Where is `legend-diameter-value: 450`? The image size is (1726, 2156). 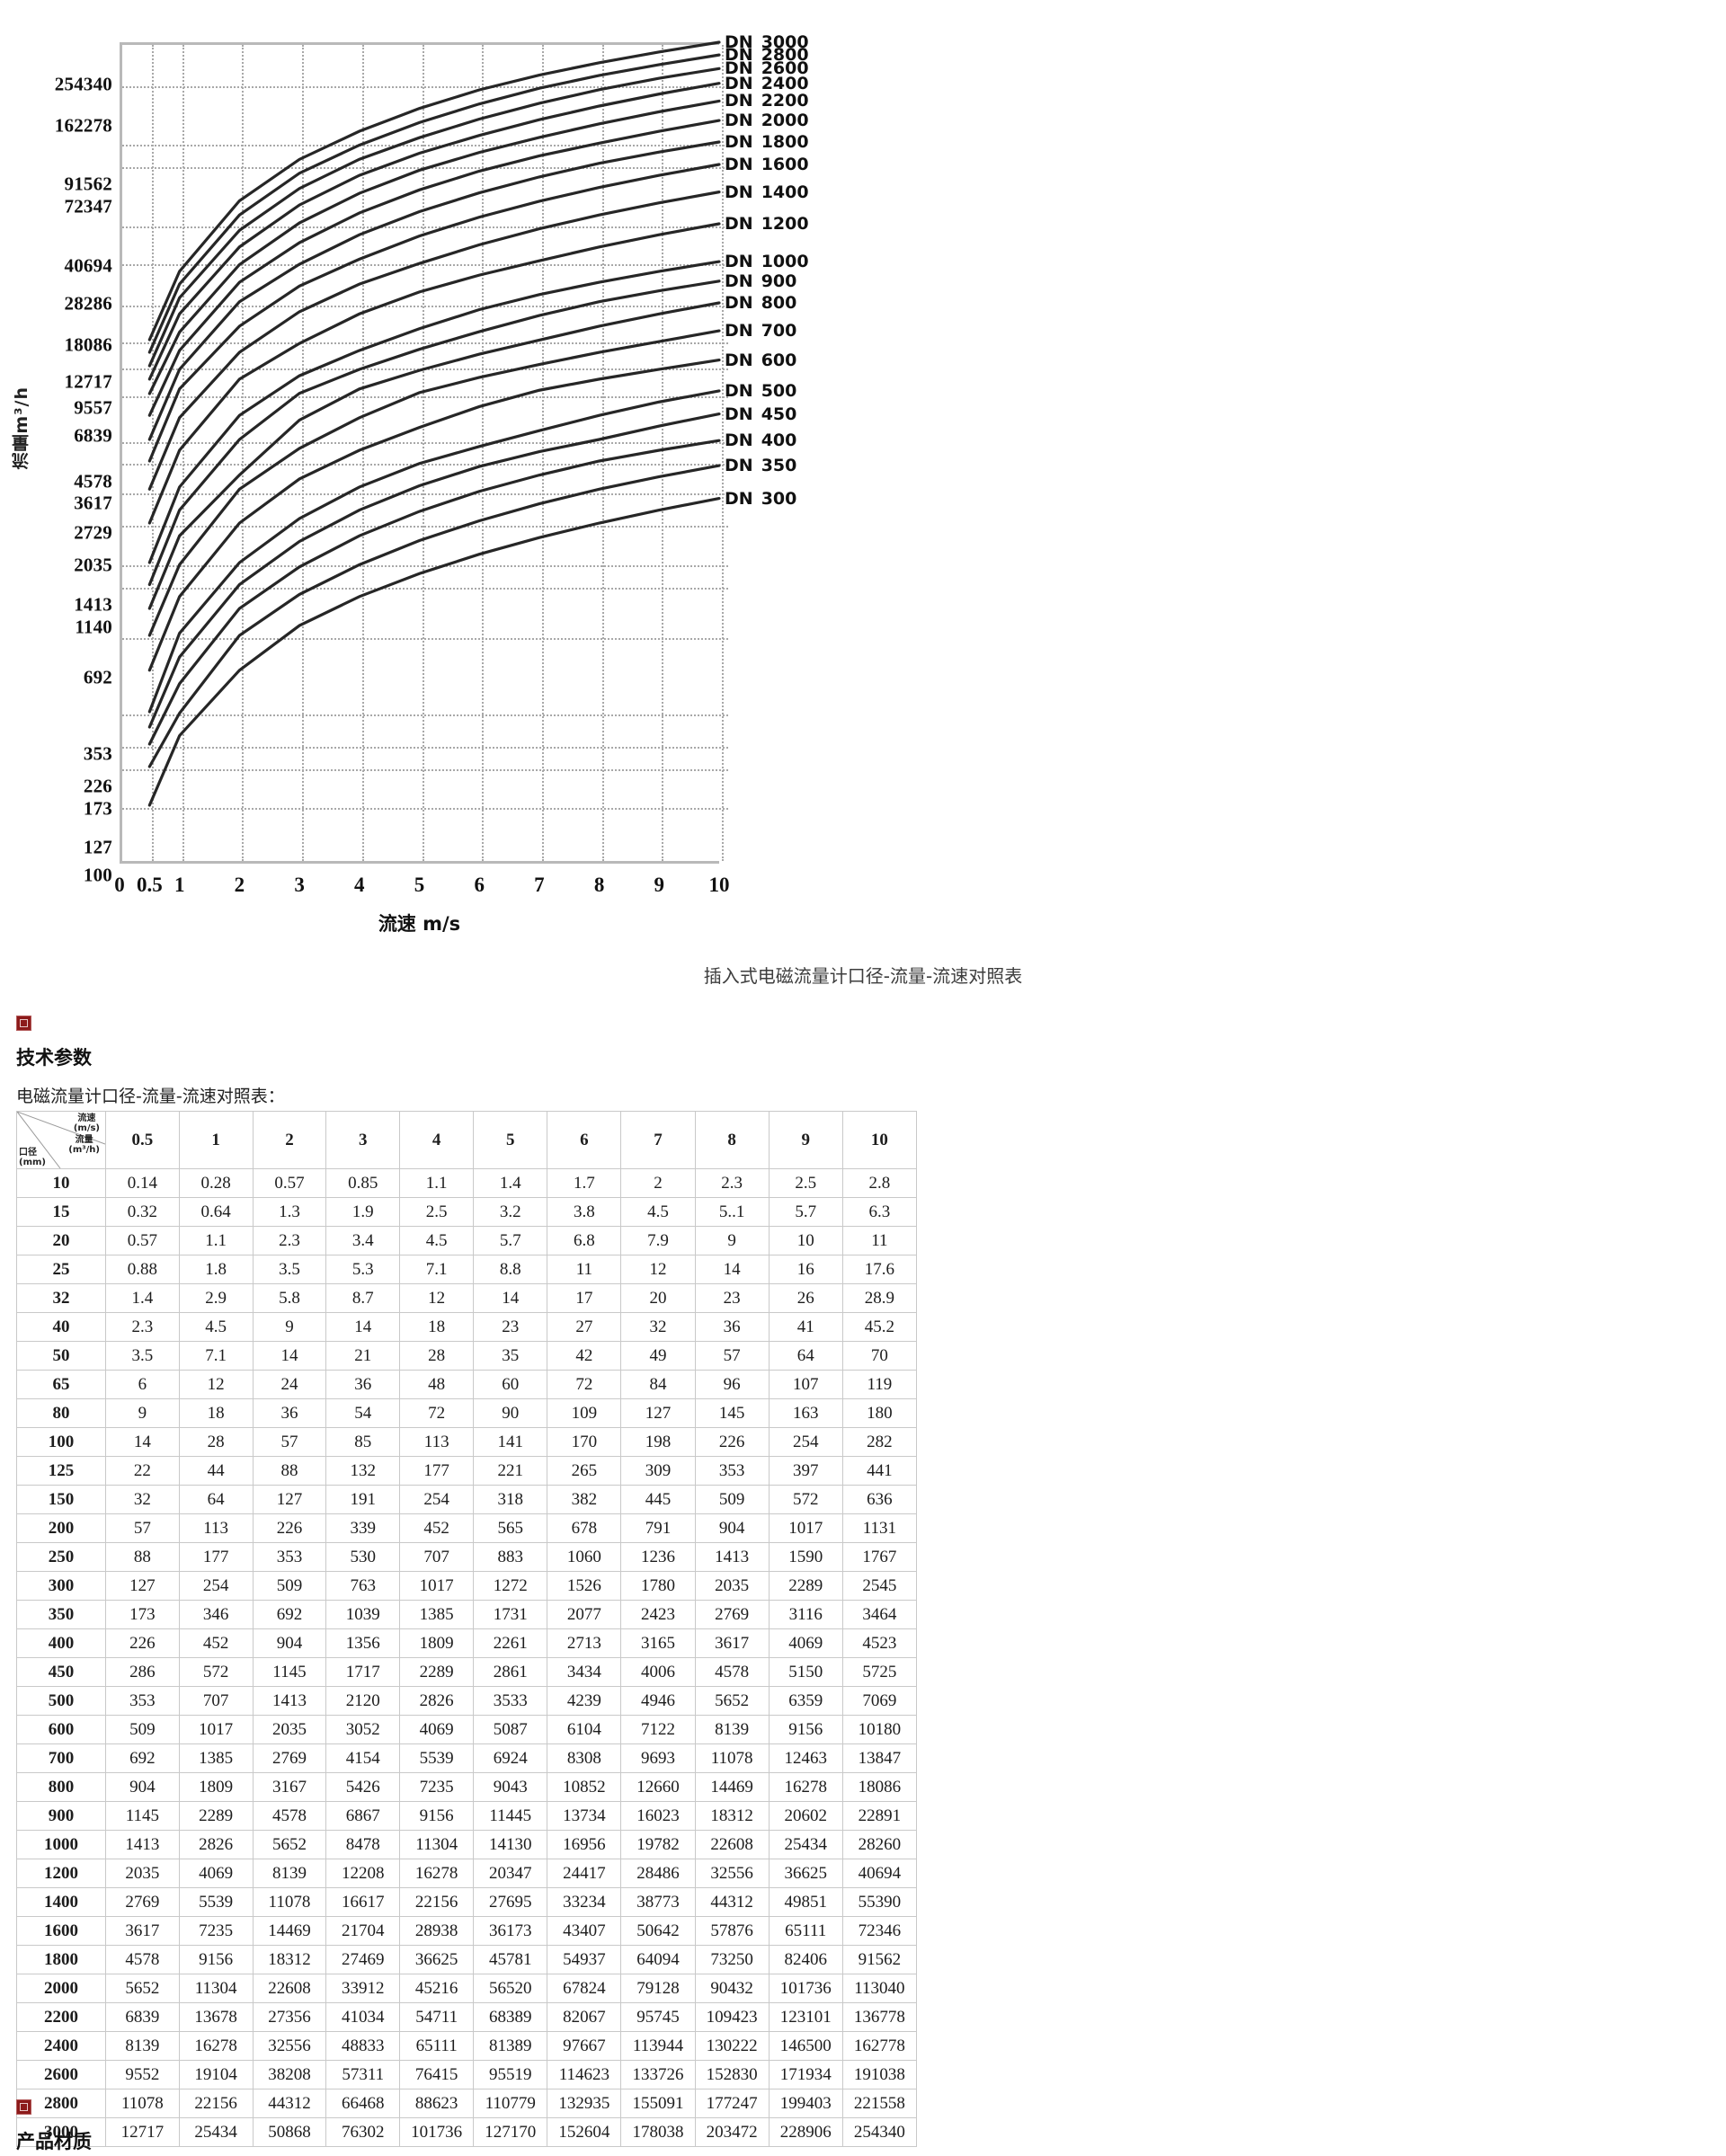
legend-diameter-value: 450 is located at coordinates (779, 414).